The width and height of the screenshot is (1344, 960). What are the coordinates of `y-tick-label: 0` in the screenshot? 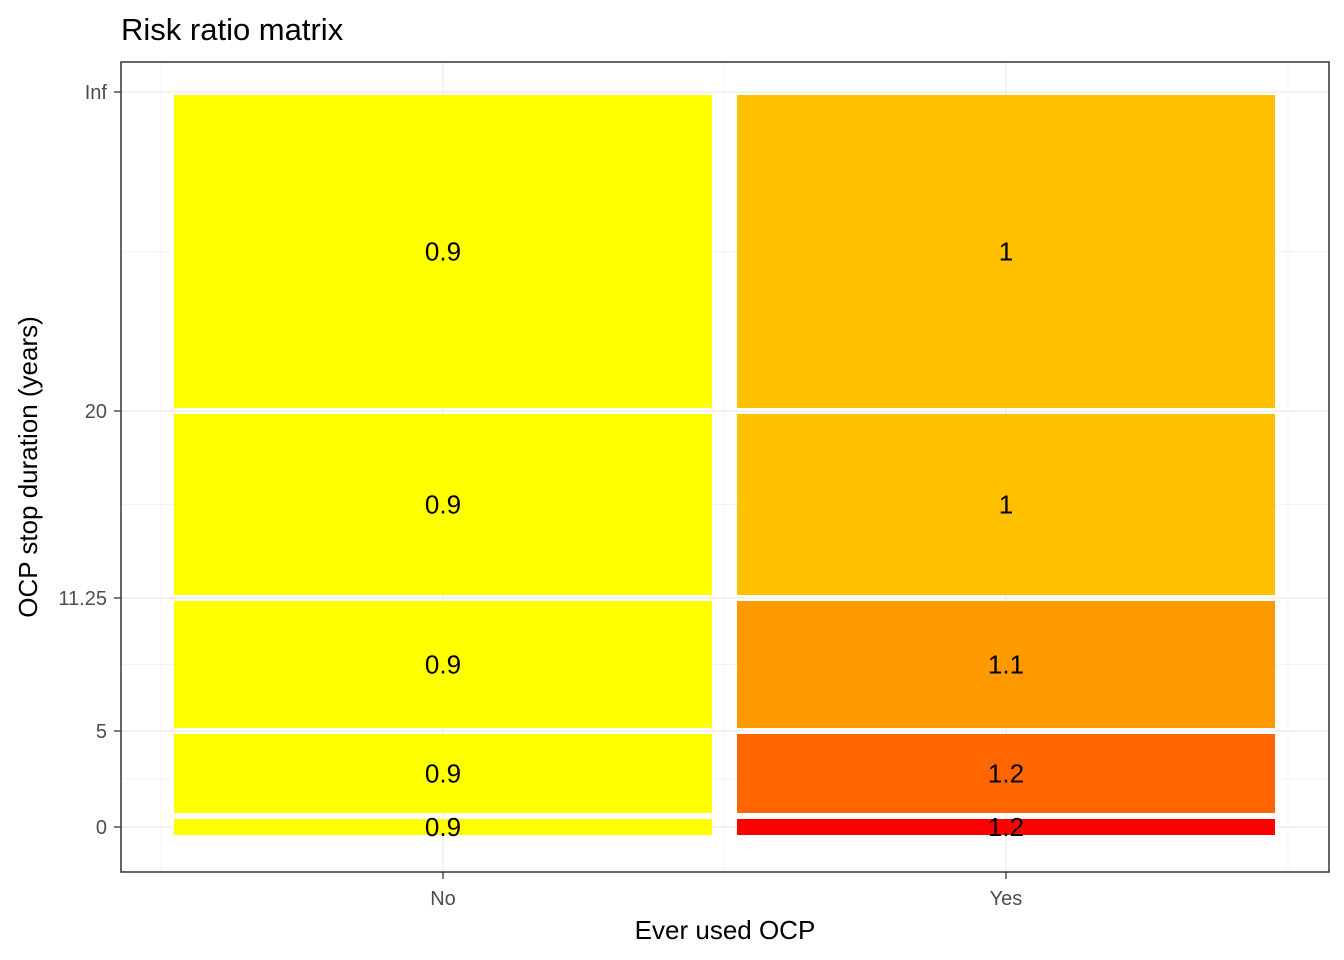 It's located at (101, 828).